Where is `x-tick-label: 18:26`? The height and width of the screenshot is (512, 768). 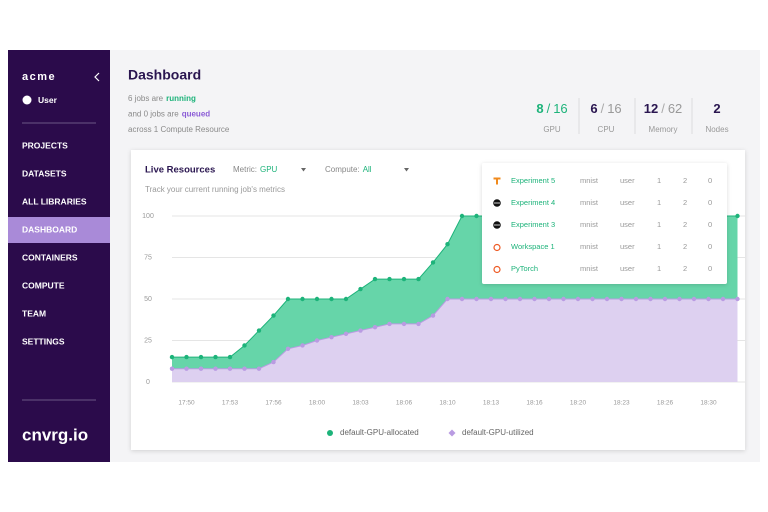 x-tick-label: 18:26 is located at coordinates (665, 403).